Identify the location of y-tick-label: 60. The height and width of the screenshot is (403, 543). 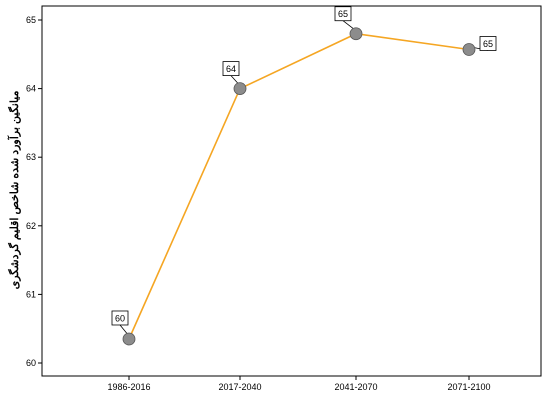
(31, 363).